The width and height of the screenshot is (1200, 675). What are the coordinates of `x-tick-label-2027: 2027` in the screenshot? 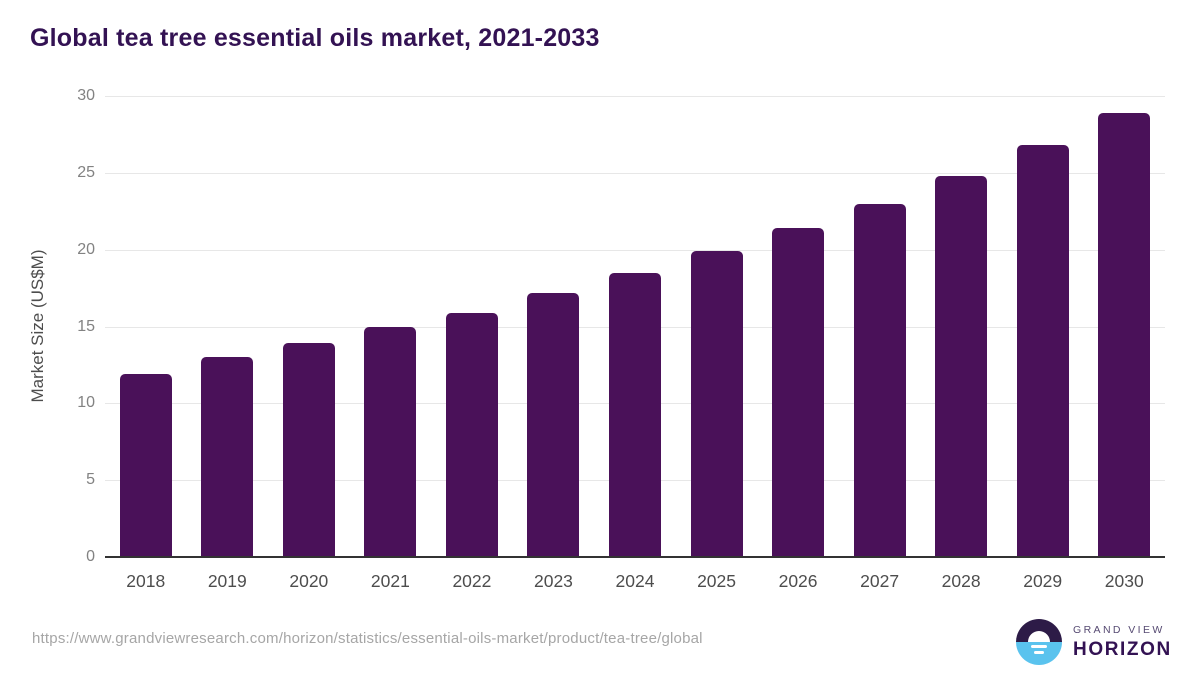 It's located at (880, 581).